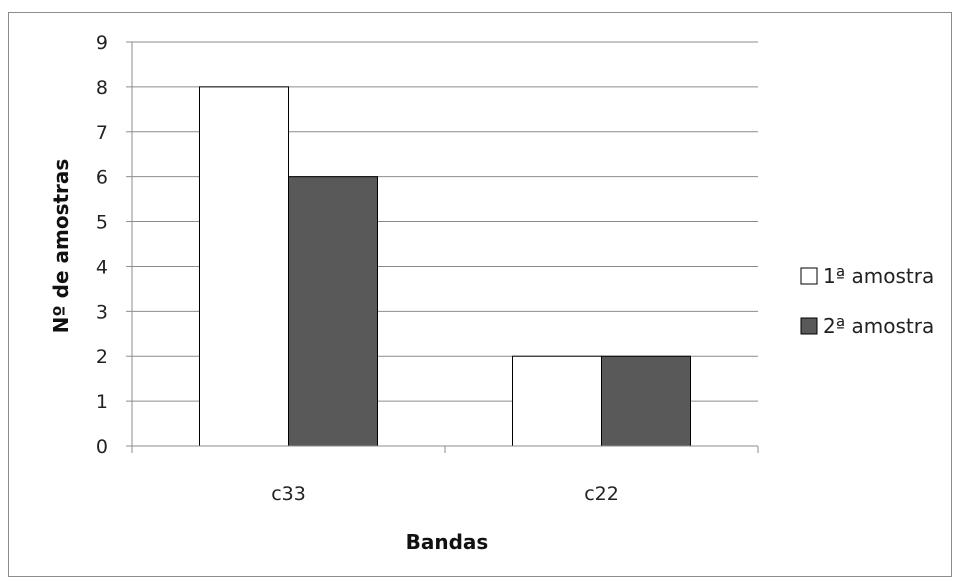 The height and width of the screenshot is (581, 957). Describe the element at coordinates (601, 494) in the screenshot. I see `x-tick-label: c22` at that location.